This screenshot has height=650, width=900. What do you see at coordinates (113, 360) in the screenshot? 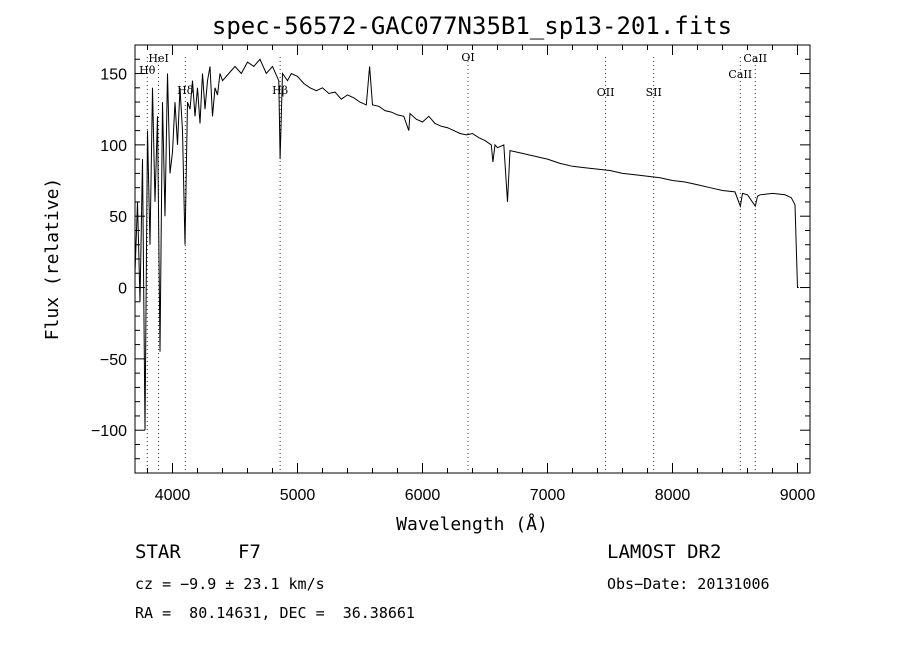
I see `y-tick-label: −50` at bounding box center [113, 360].